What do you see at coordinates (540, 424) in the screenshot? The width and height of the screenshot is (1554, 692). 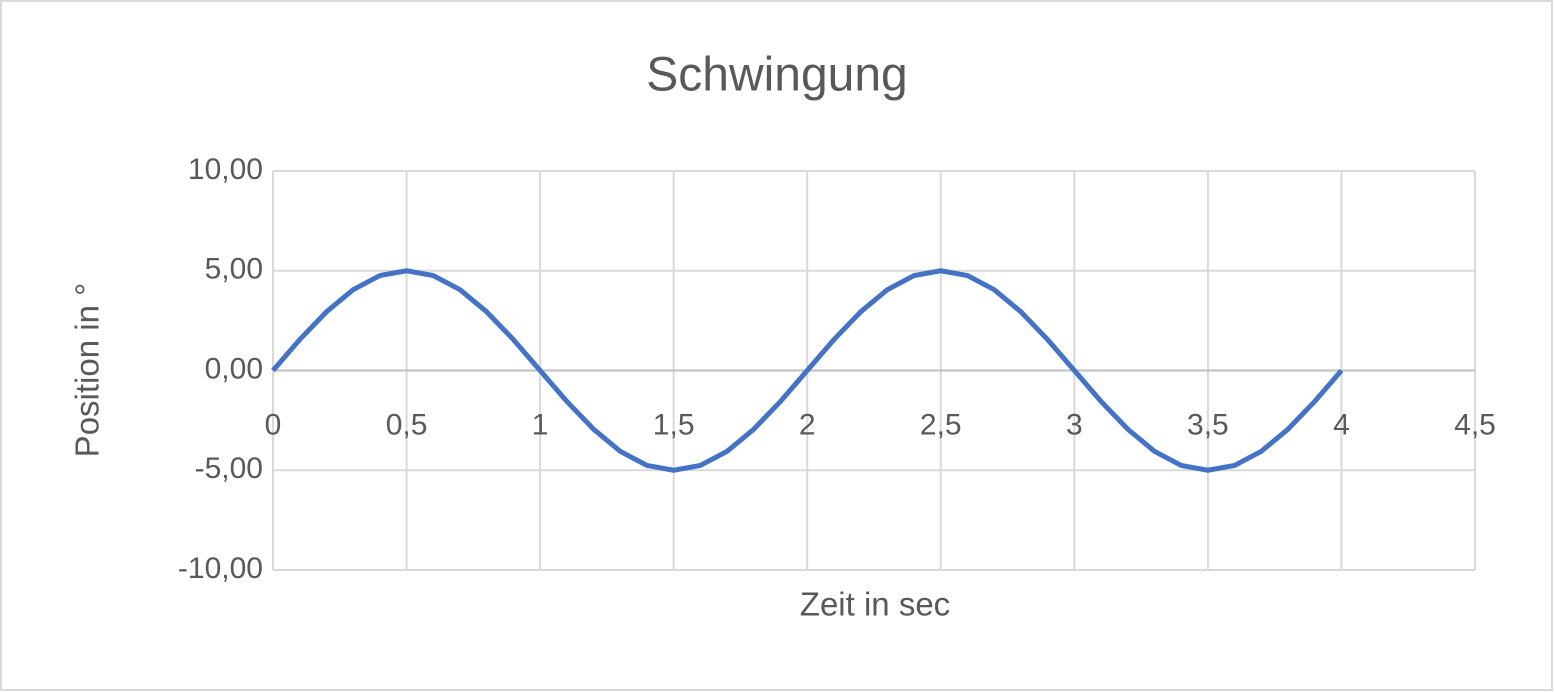 I see `x-tick-label: 1` at bounding box center [540, 424].